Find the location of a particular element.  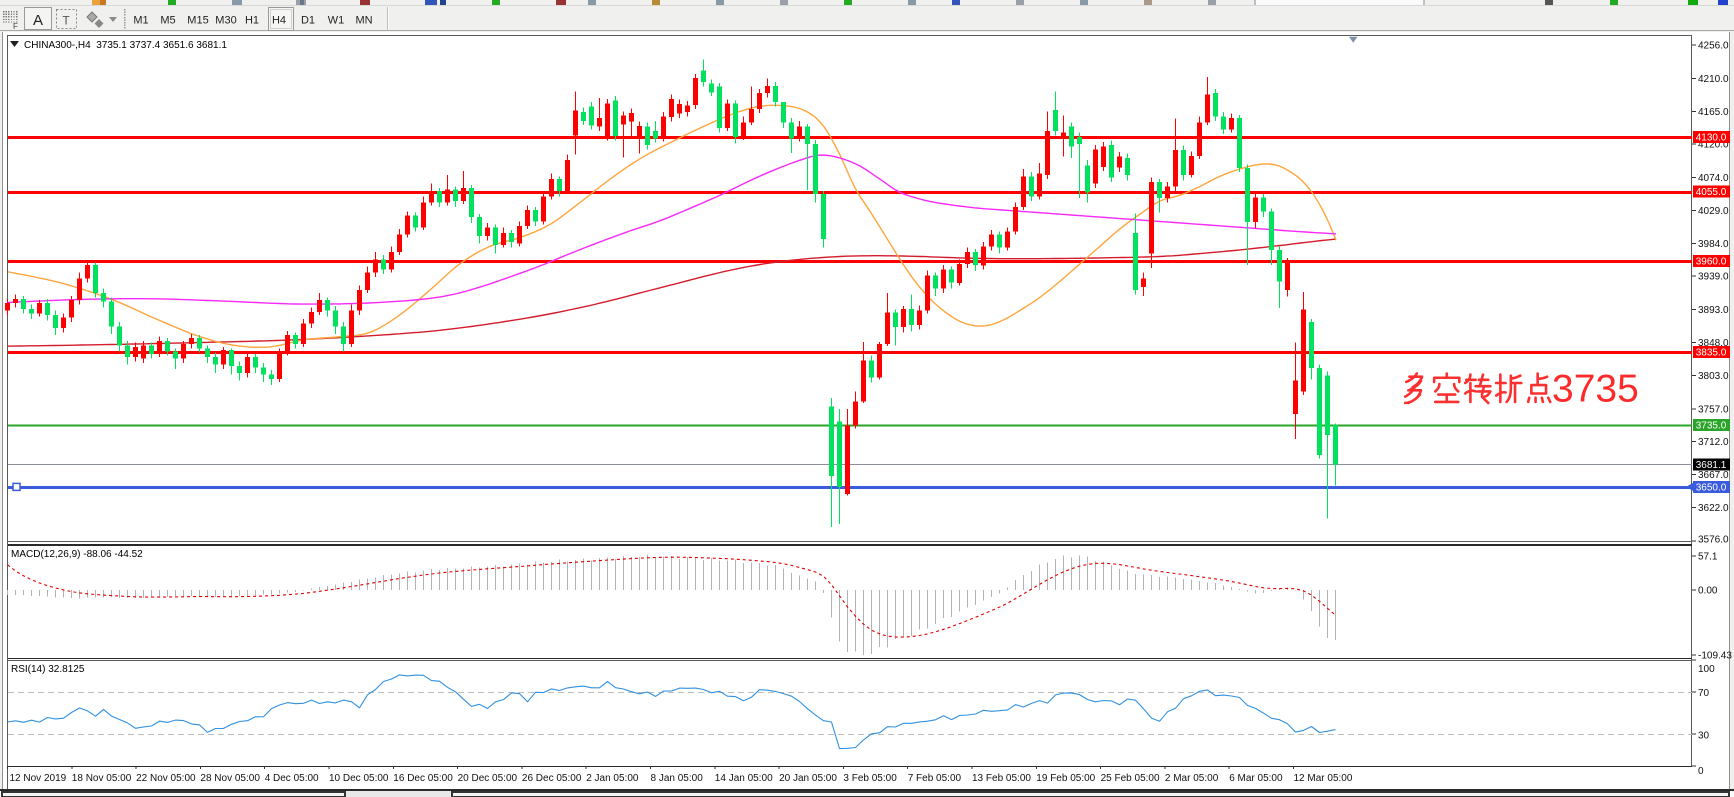

svg-text: 4165.0 is located at coordinates (1713, 112).